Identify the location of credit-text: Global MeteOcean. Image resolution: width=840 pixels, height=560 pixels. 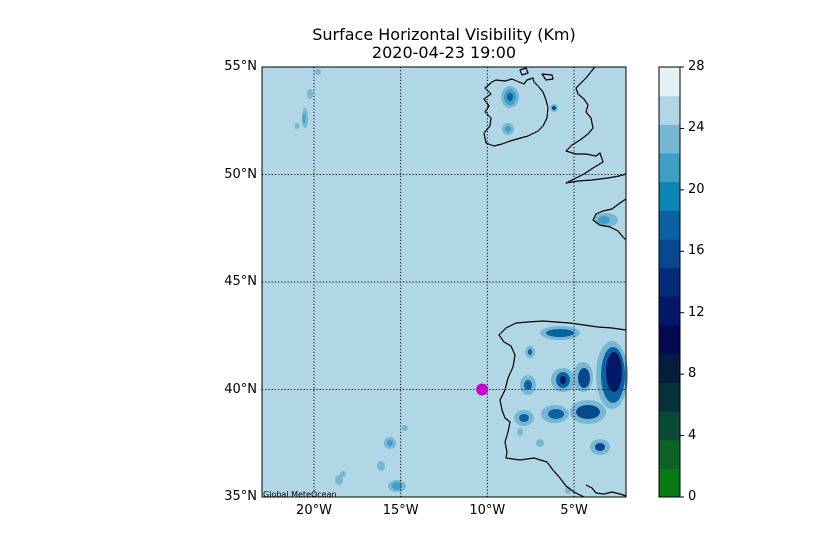
(300, 494).